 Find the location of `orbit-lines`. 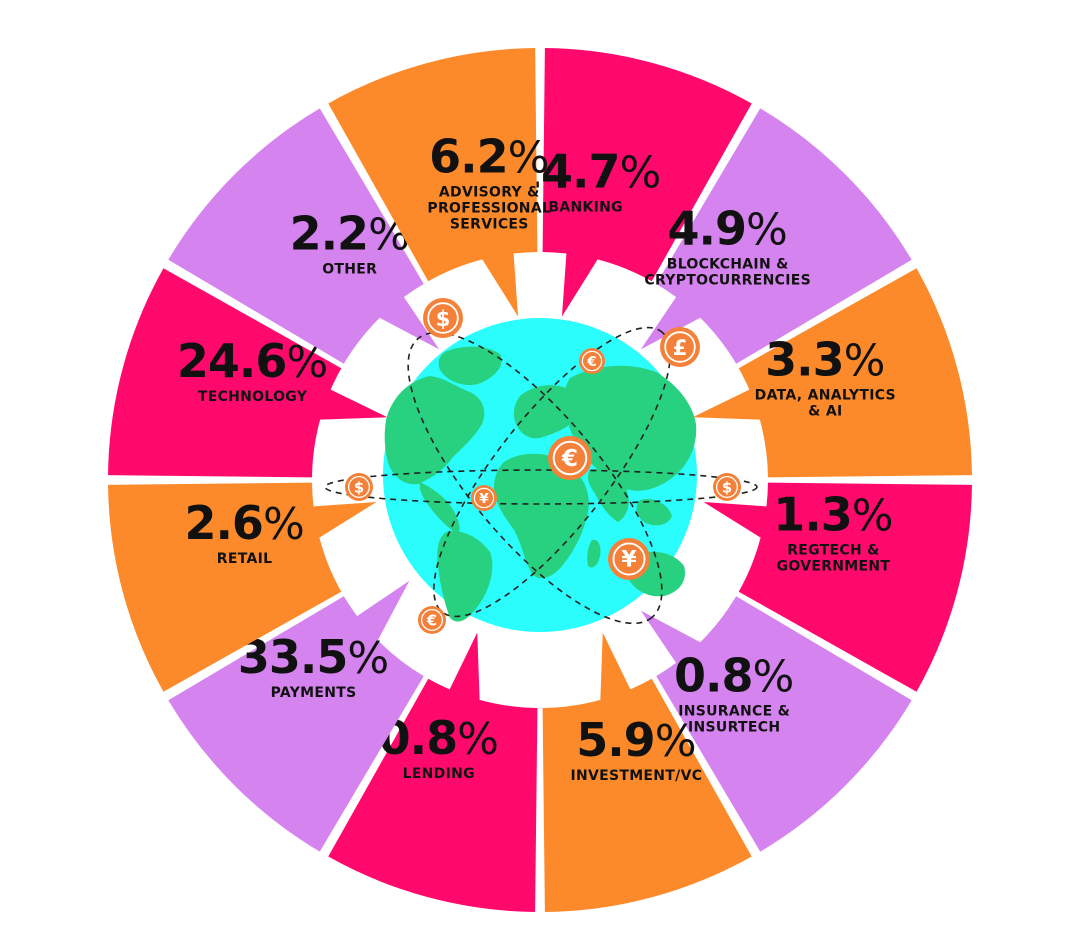

orbit-lines is located at coordinates (541, 475).